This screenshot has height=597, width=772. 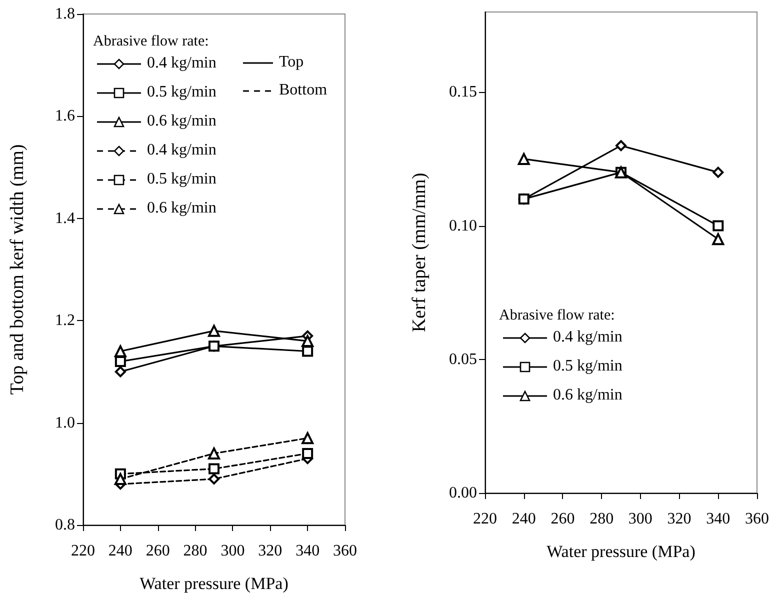 What do you see at coordinates (65, 525) in the screenshot?
I see `y-tick-label: 0.8` at bounding box center [65, 525].